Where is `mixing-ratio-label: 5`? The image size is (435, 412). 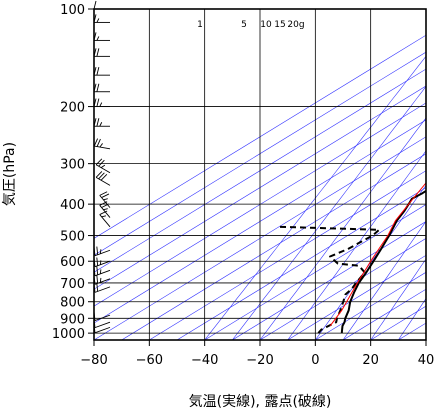 mixing-ratio-label: 5 is located at coordinates (244, 25).